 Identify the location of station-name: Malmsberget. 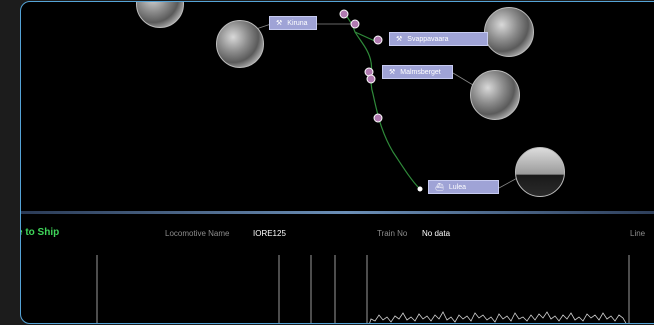
(420, 72).